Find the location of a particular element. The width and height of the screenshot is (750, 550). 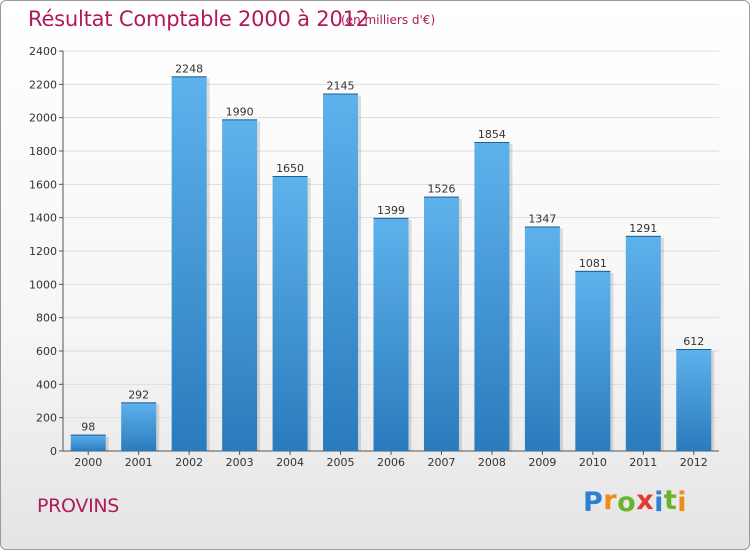

y-tick-label: 400 is located at coordinates (46, 384).